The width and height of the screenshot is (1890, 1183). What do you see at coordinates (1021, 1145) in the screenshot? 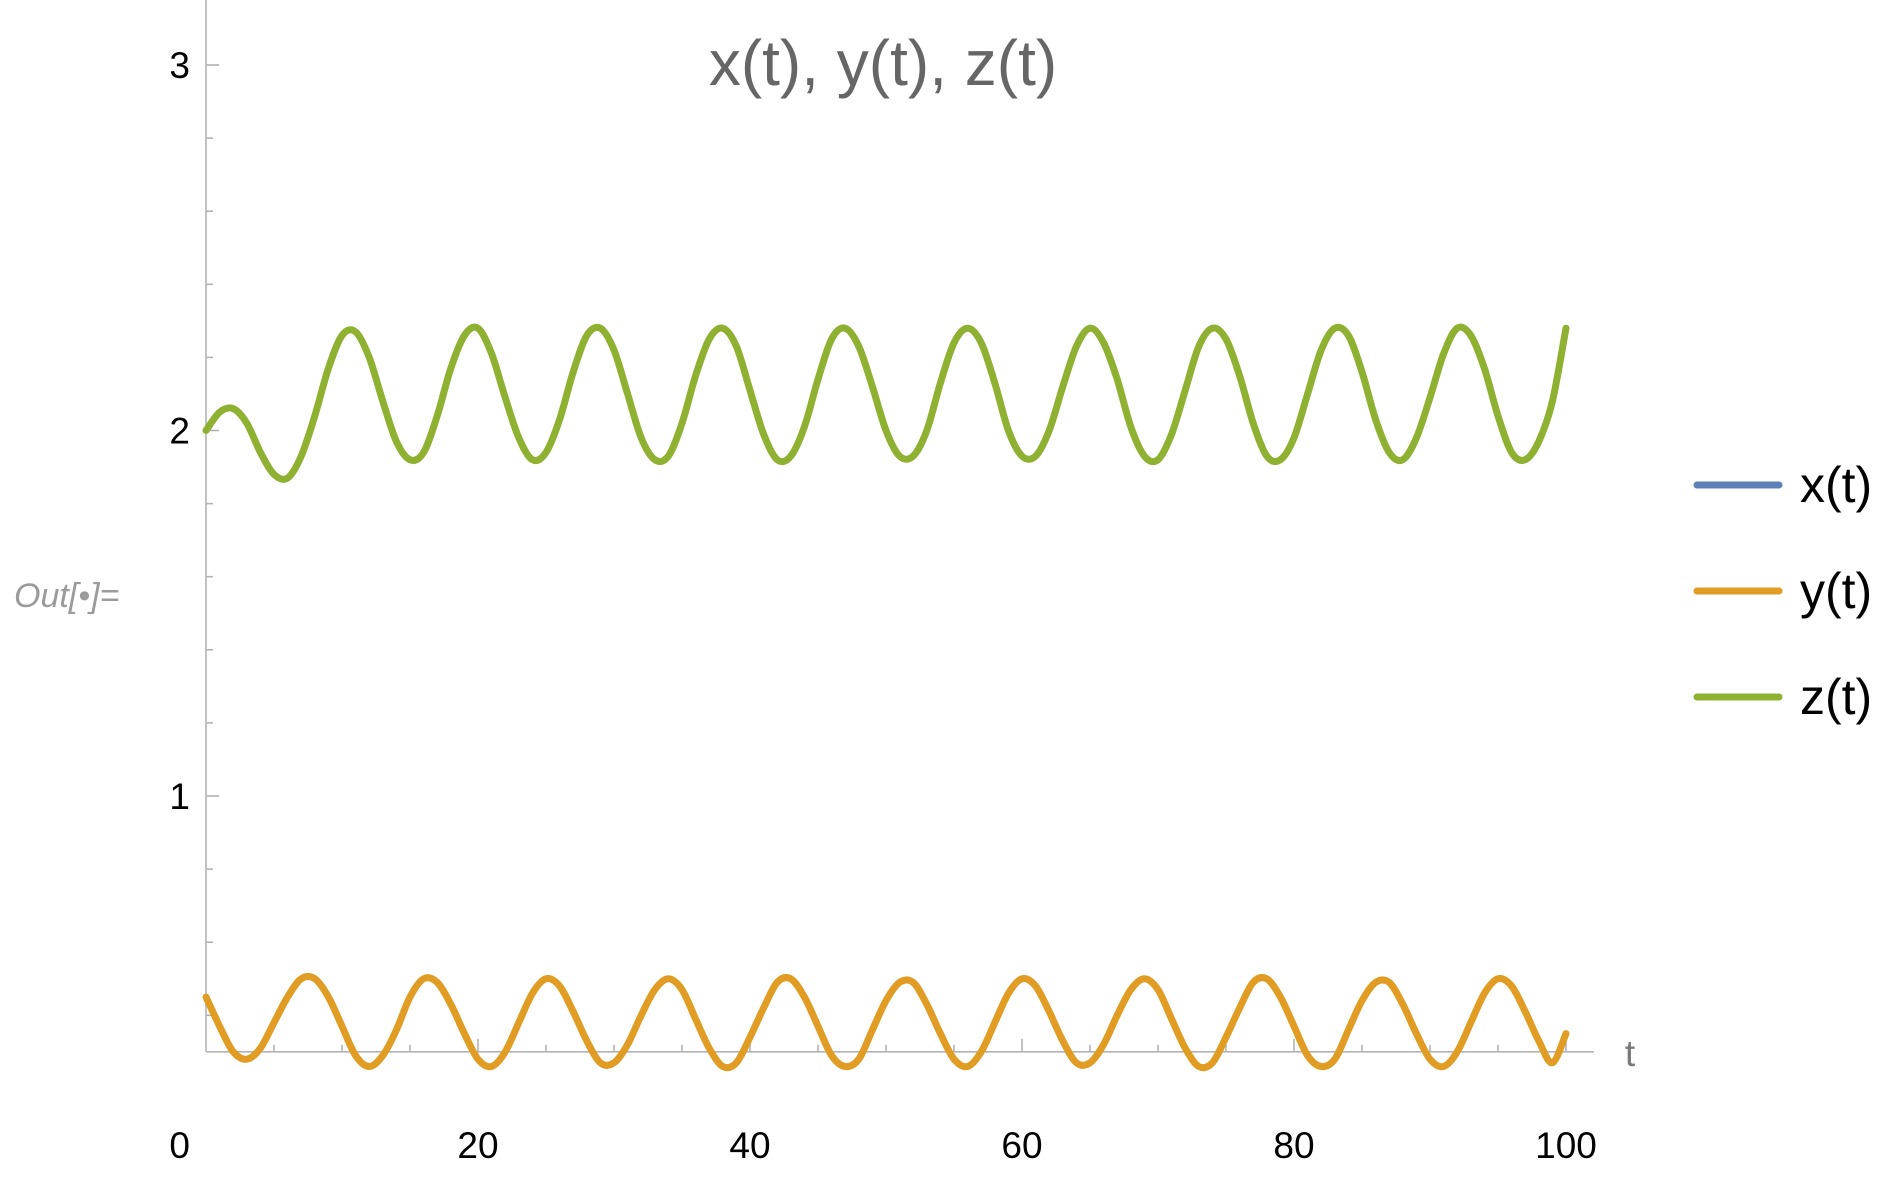
I see `x-tick-label: 60` at bounding box center [1021, 1145].